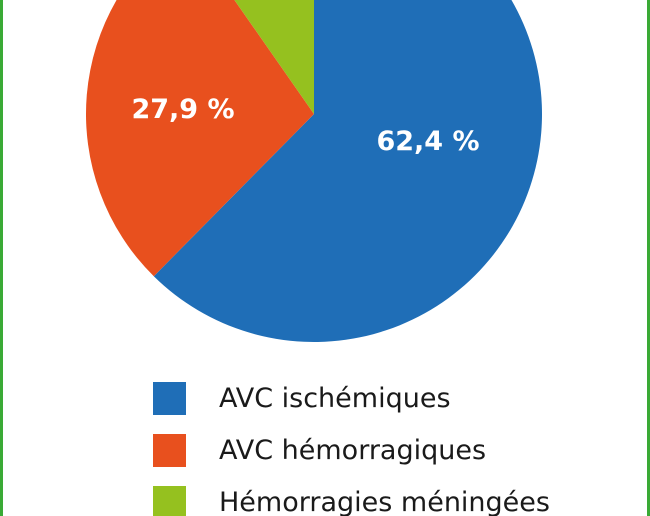 The width and height of the screenshot is (650, 516). Describe the element at coordinates (427, 141) in the screenshot. I see `label-avc-ischemiques: 62,4 %` at that location.